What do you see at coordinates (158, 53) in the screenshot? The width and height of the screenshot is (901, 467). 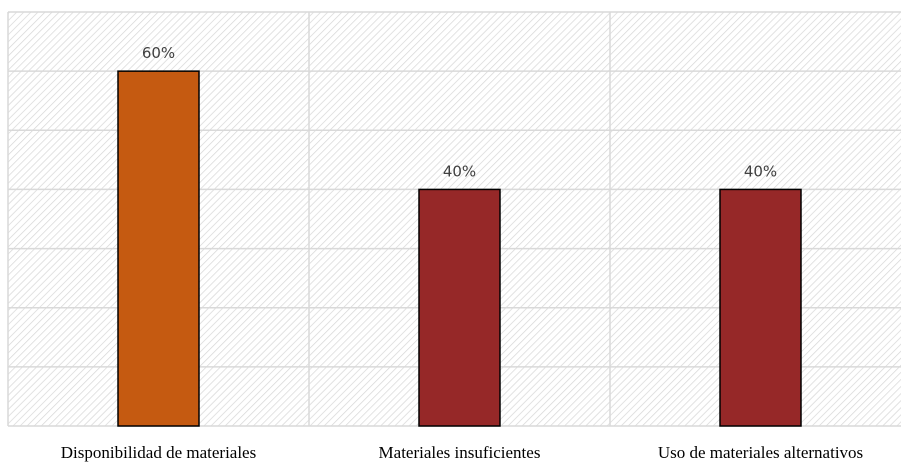 I see `data-label: 60%` at bounding box center [158, 53].